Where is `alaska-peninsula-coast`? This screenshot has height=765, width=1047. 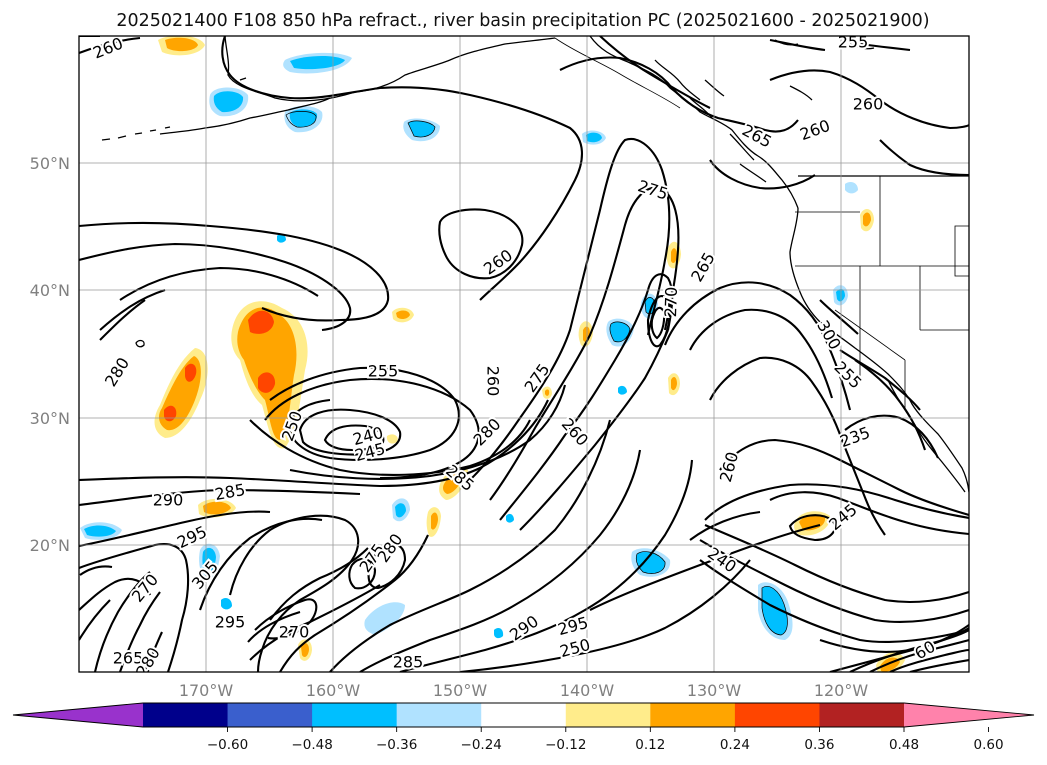
alaska-peninsula-coast is located at coordinates (245, 116).